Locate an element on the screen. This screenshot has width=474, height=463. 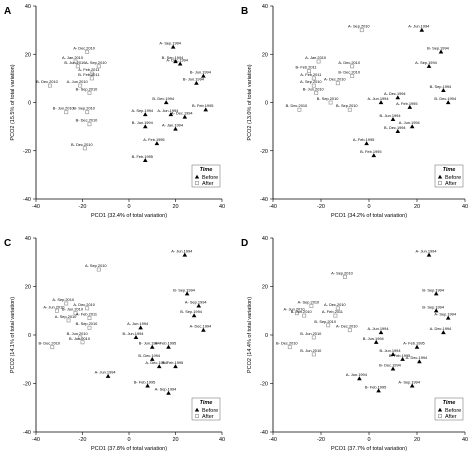
point-label: A- Feb.2011 is located at coordinates (88, 69).